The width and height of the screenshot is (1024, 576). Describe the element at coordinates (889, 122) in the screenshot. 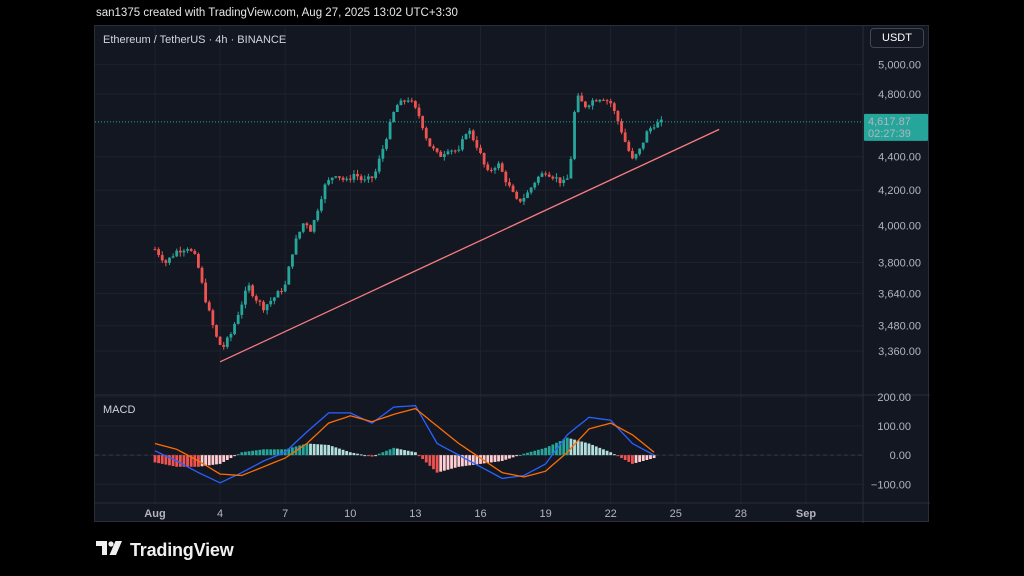

I see `last-price-value: 4,617.87` at that location.